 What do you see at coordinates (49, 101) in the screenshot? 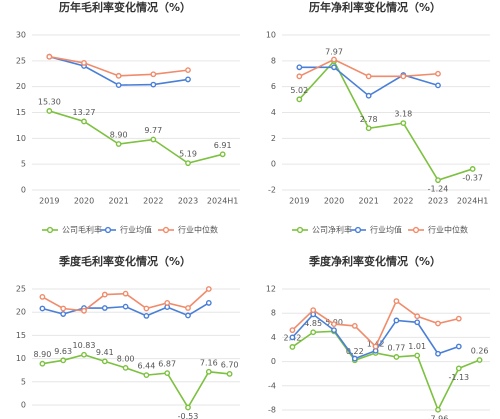
I see `data-label: 15.30` at bounding box center [49, 101].